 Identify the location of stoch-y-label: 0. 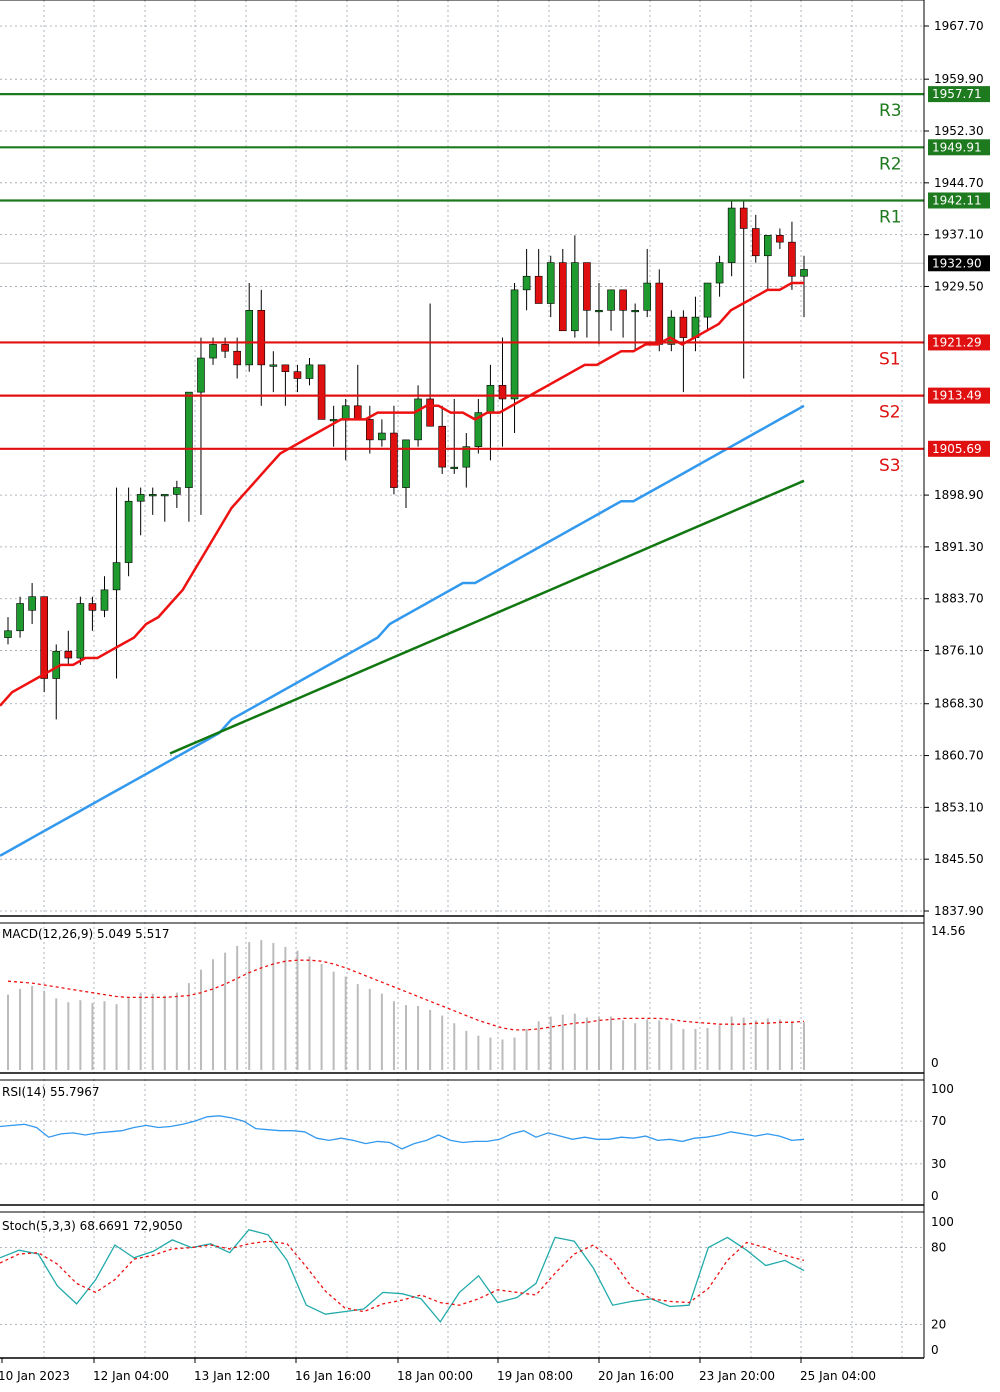
(935, 1350).